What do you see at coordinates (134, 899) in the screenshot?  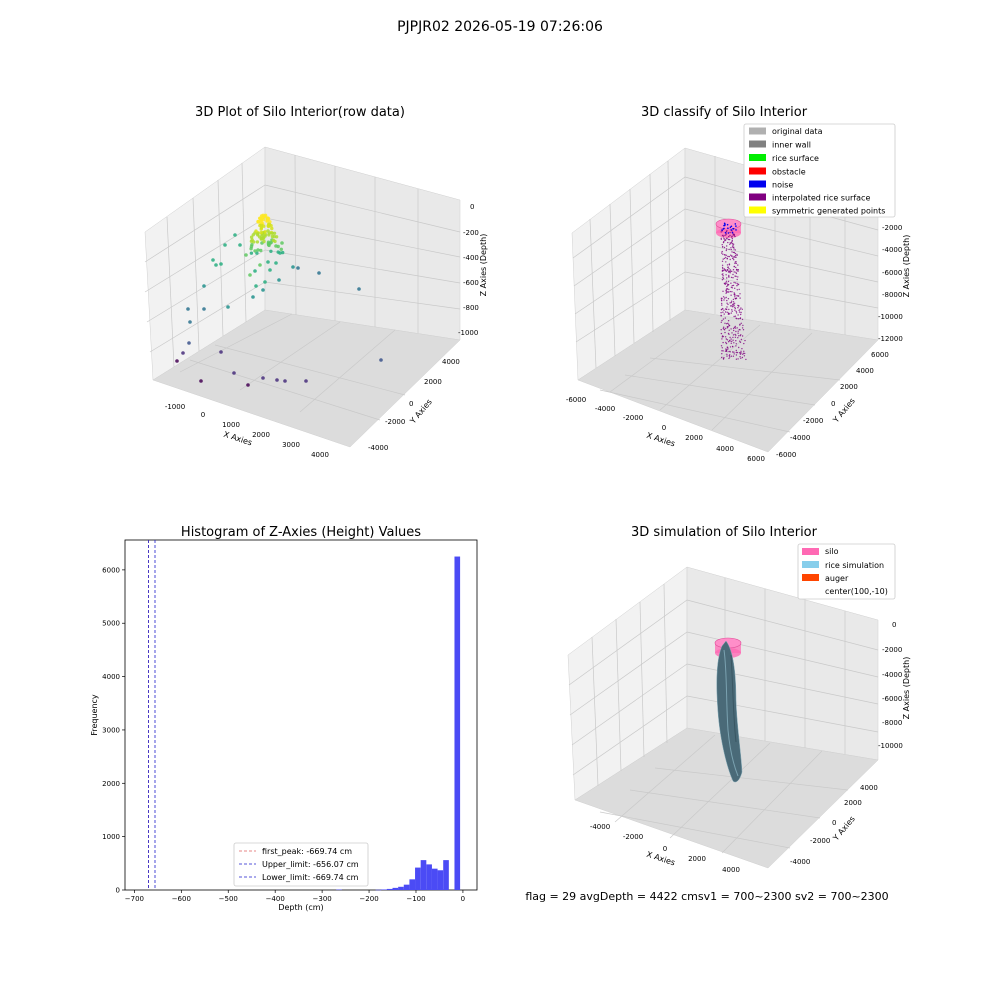 I see `histogram-x-tick: −700` at bounding box center [134, 899].